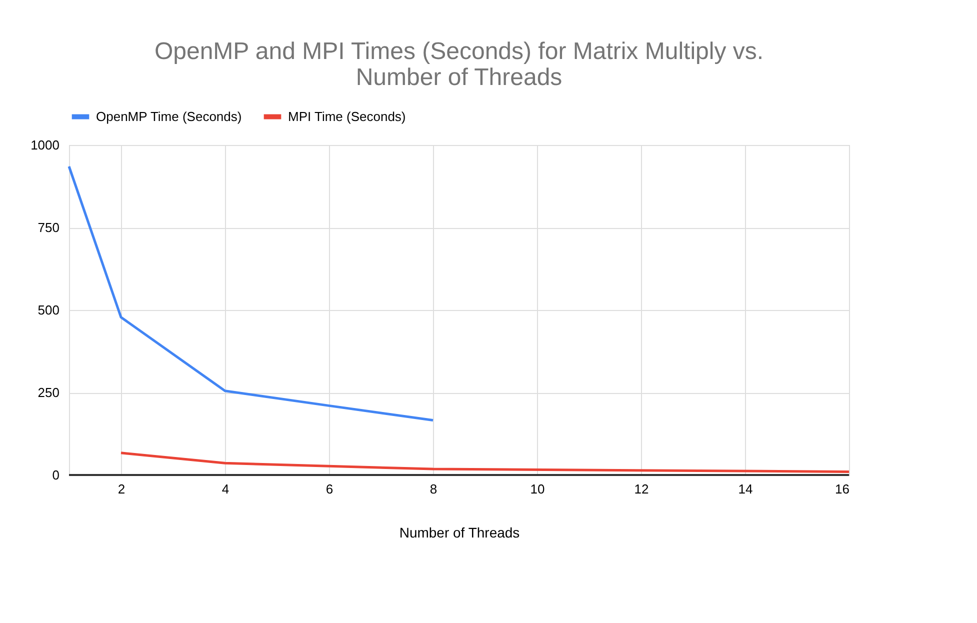 Image resolution: width=977 pixels, height=623 pixels. I want to click on x-tick-label: 14, so click(745, 489).